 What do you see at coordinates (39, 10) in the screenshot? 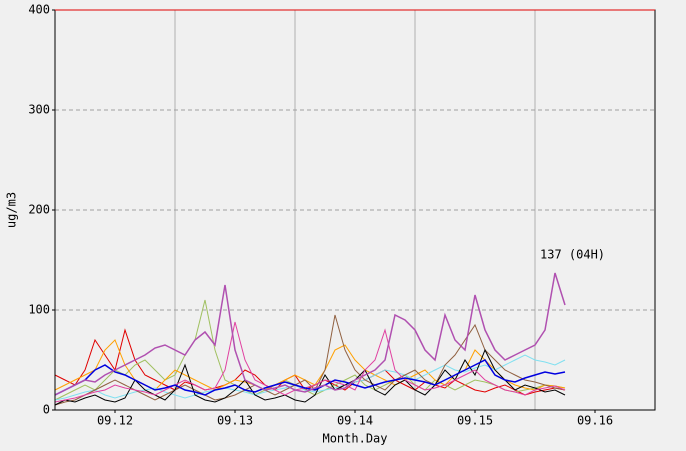
I see `y-tick-label: 400` at bounding box center [39, 10].